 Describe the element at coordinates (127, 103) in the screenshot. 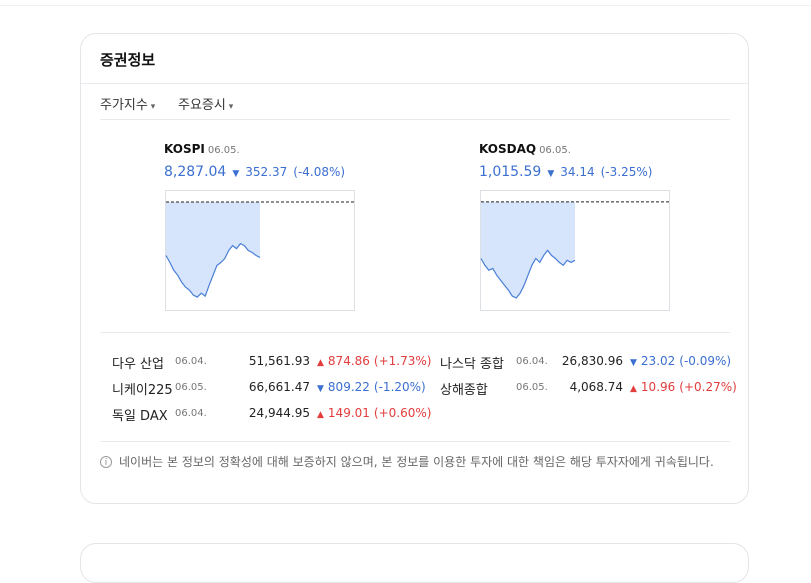

I see `tab: 주가지수` at that location.